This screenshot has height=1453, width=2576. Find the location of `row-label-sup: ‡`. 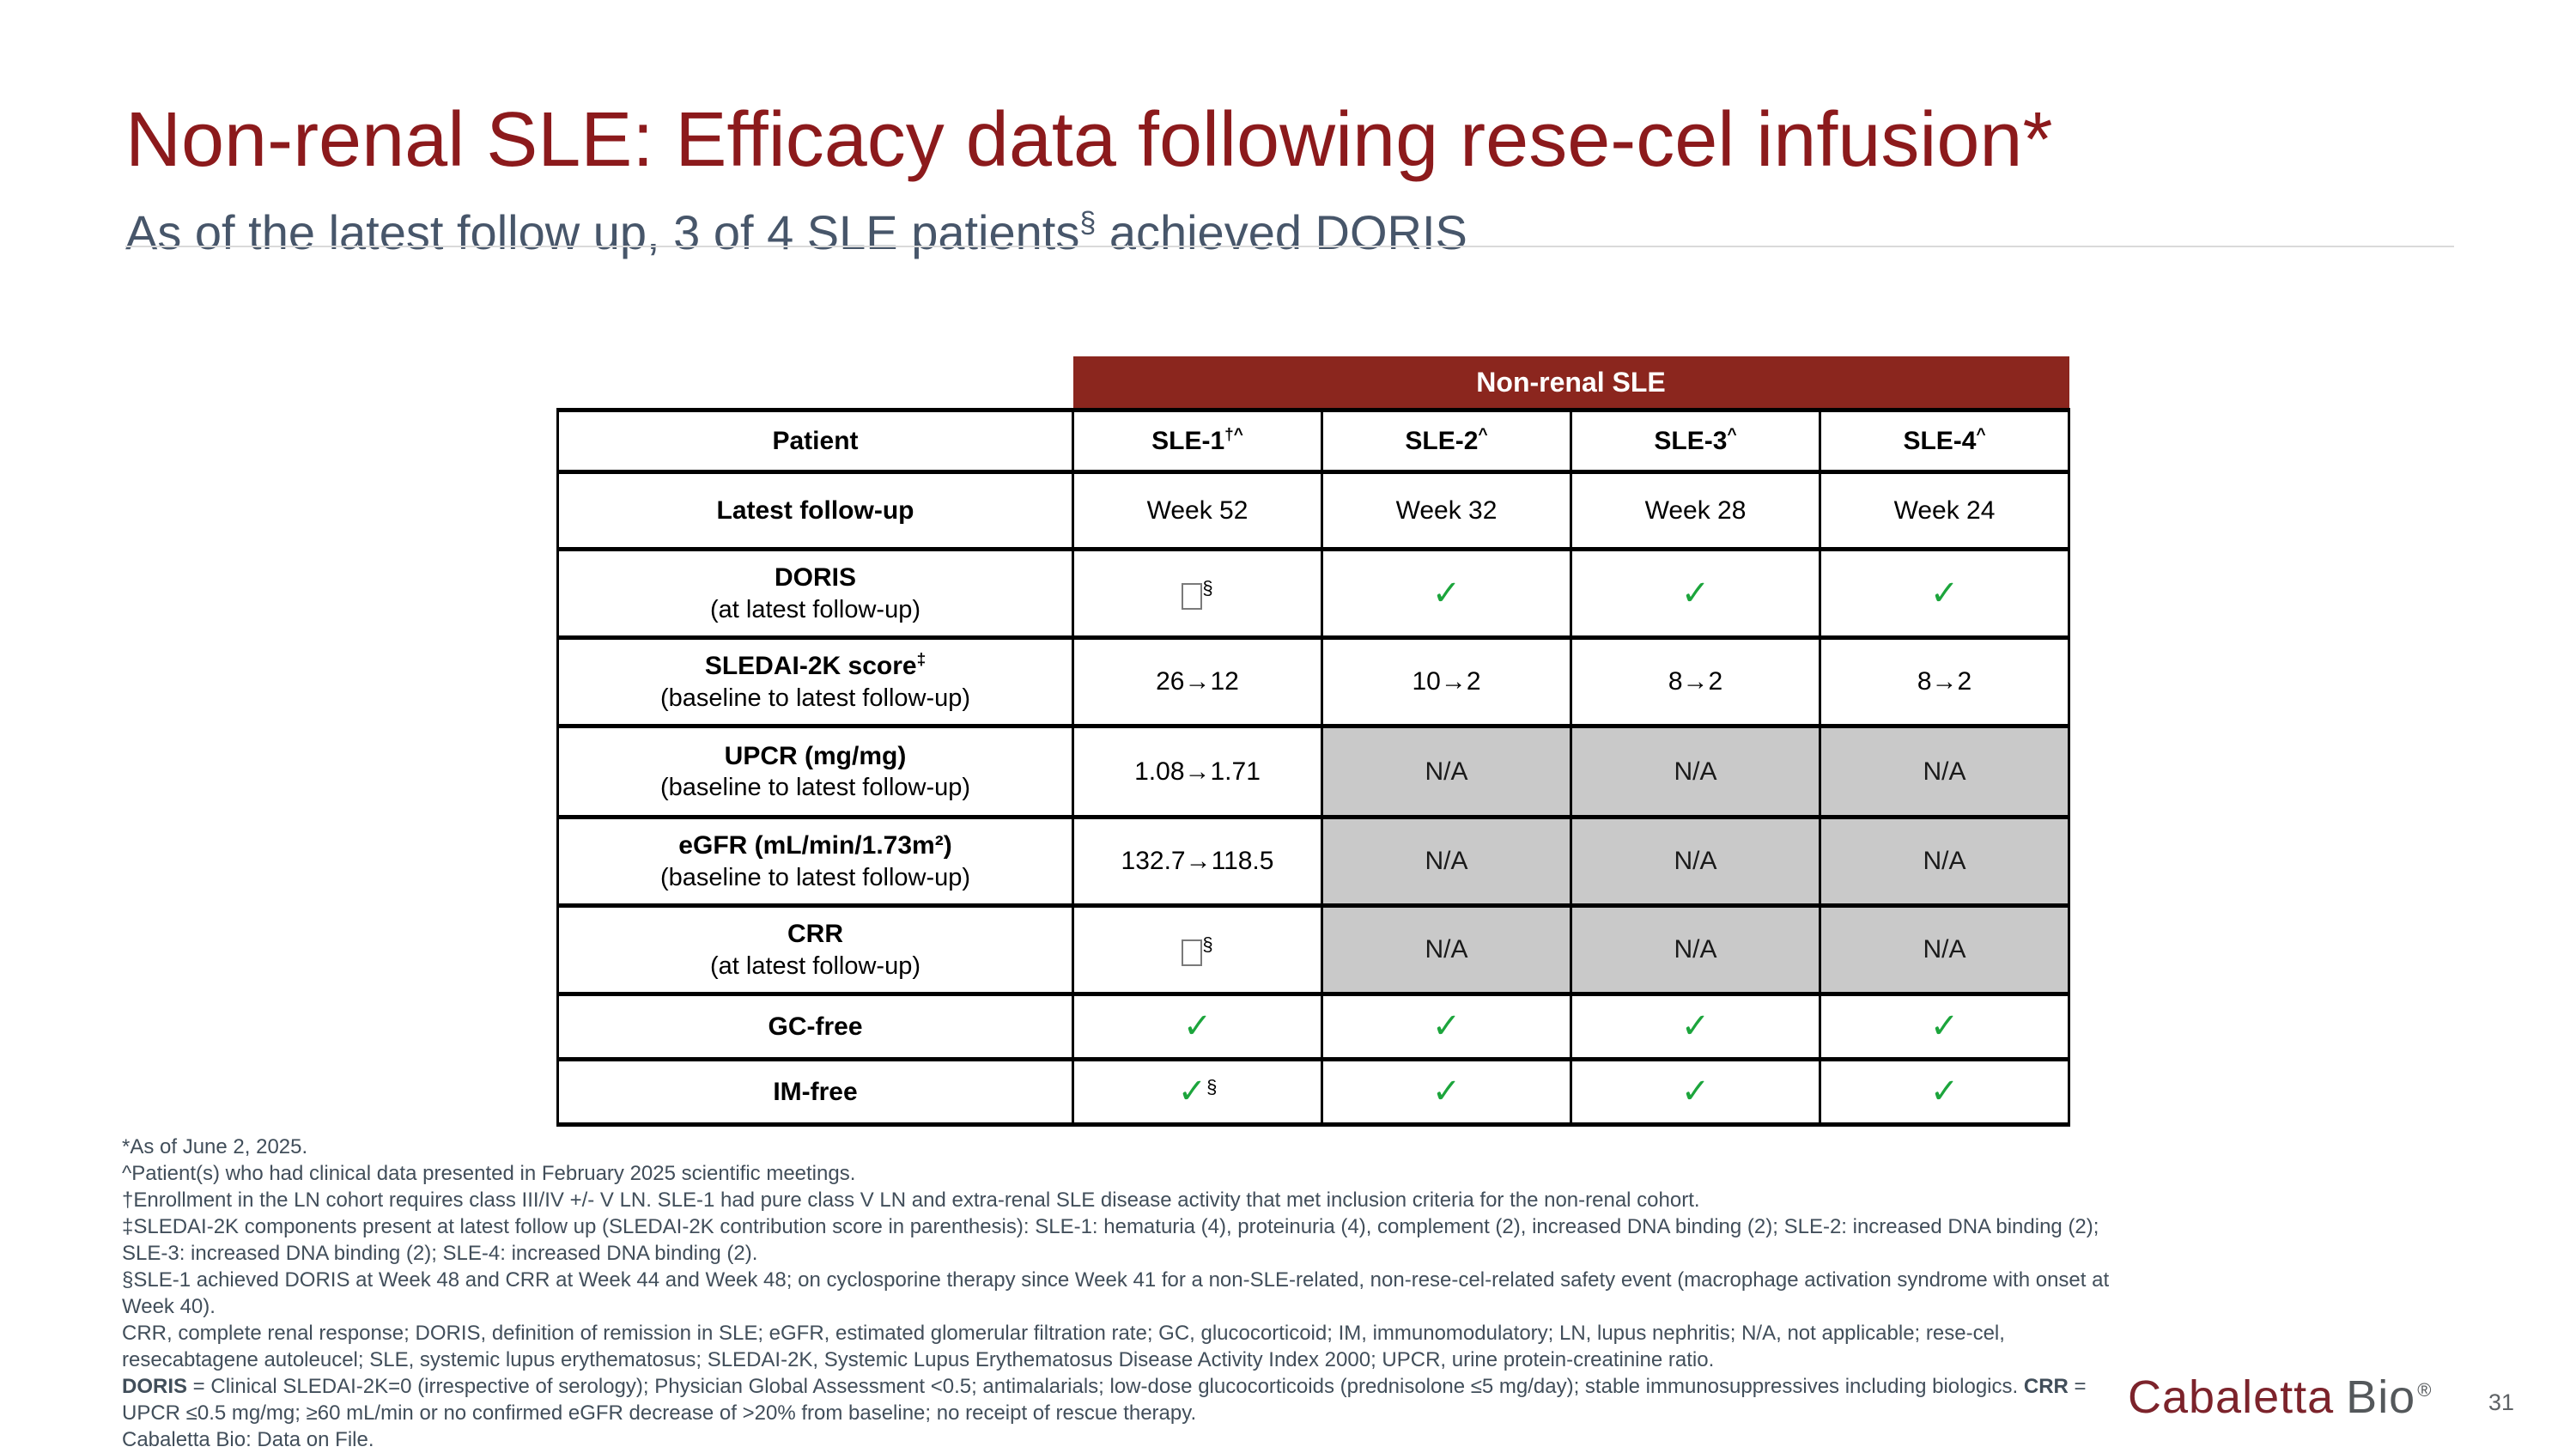

row-label-sup: ‡ is located at coordinates (921, 661).